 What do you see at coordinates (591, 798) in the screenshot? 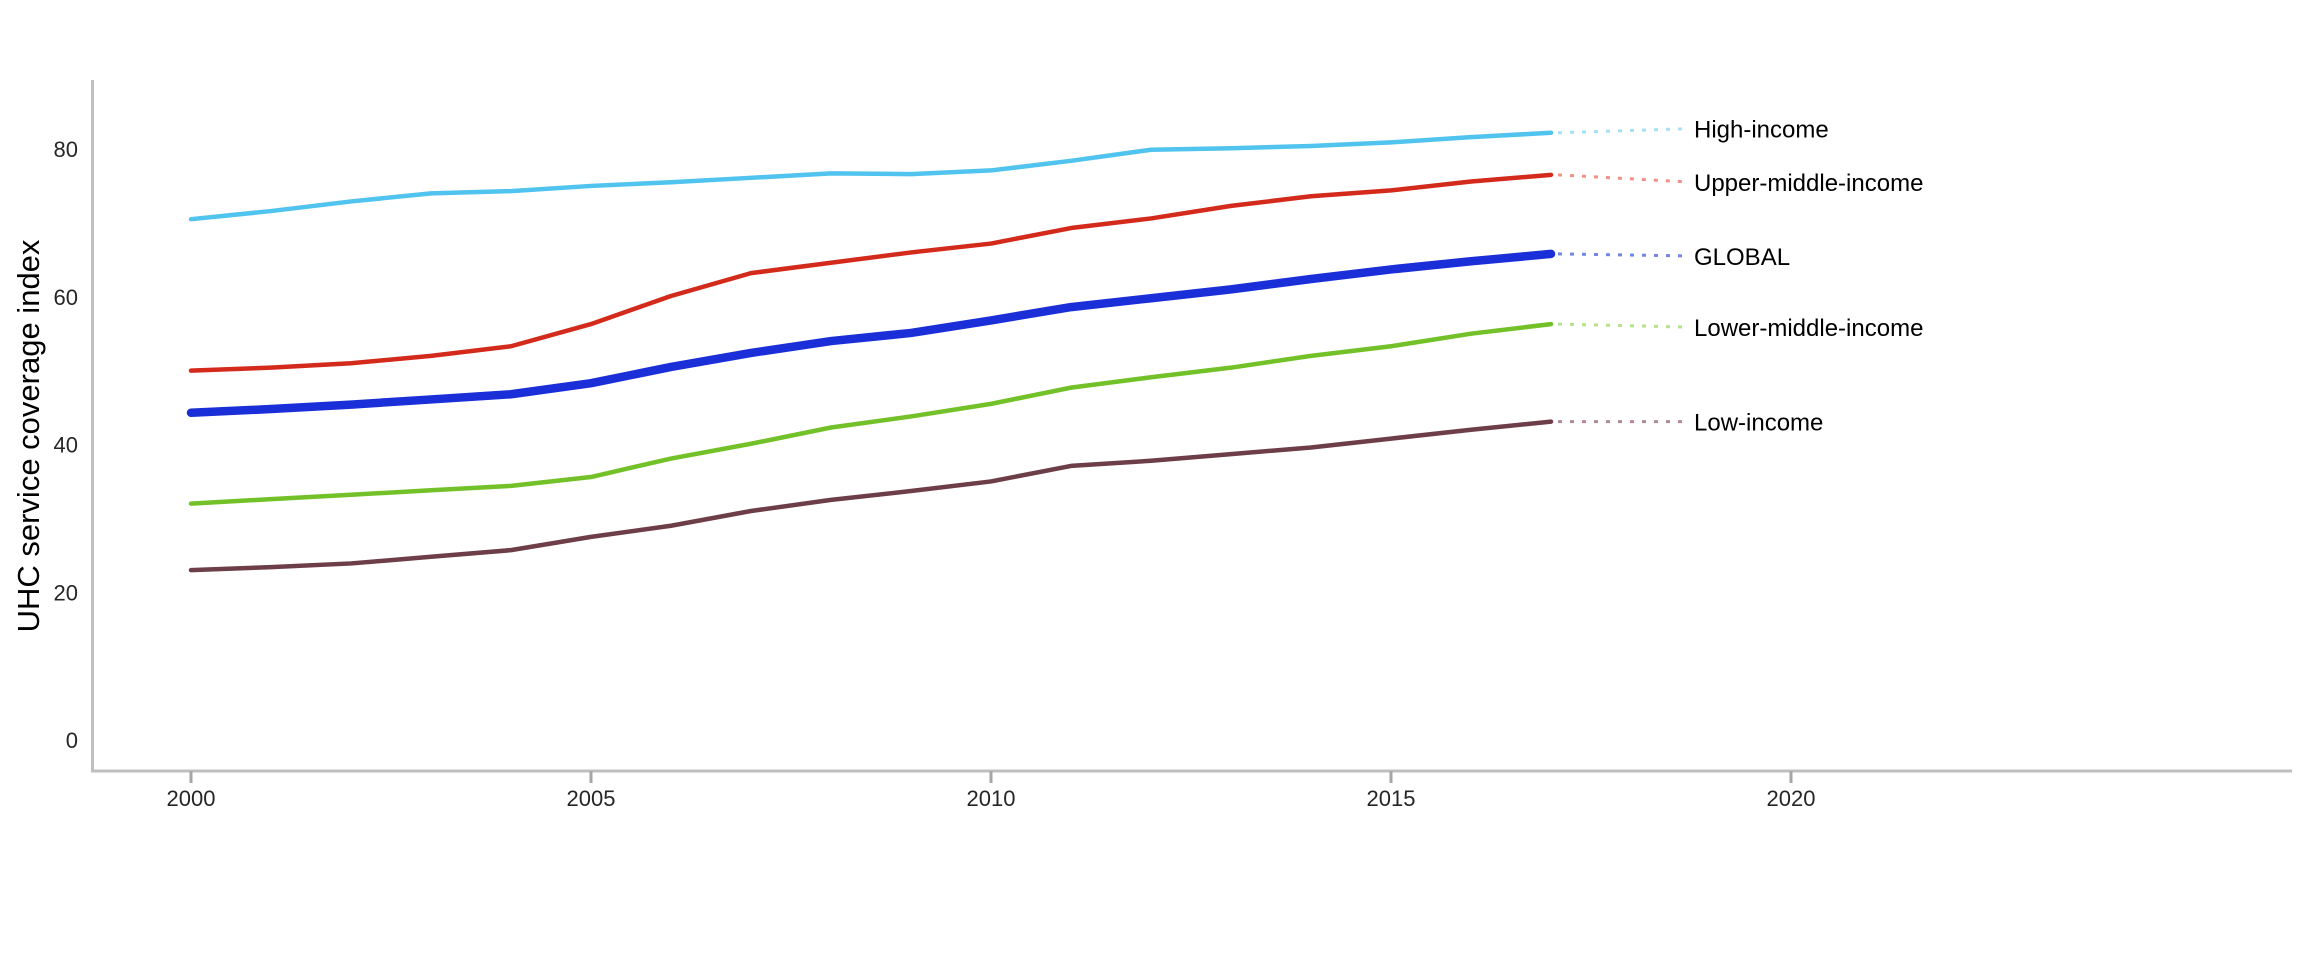
I see `x-tick-label-2005: 2005` at bounding box center [591, 798].